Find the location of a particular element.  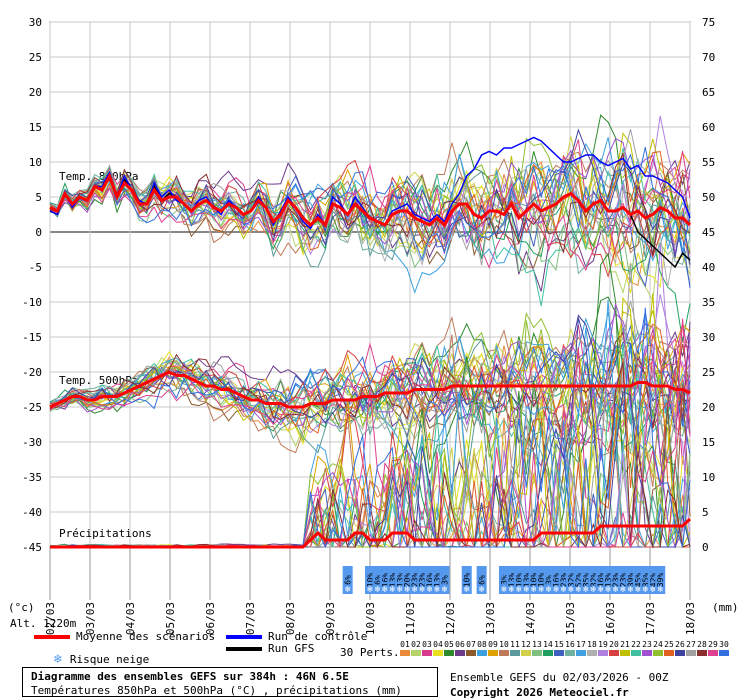

legend-snow-label: Risque neige is located at coordinates (109, 659).